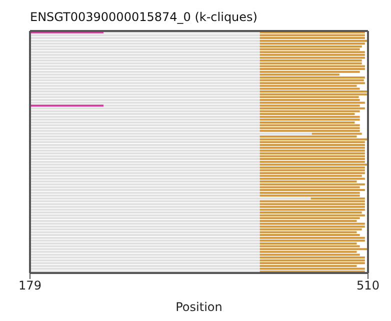 This screenshot has width=391, height=321. I want to click on chart-title: ENSGT00390000015874_0 (k-cliques), so click(144, 17).